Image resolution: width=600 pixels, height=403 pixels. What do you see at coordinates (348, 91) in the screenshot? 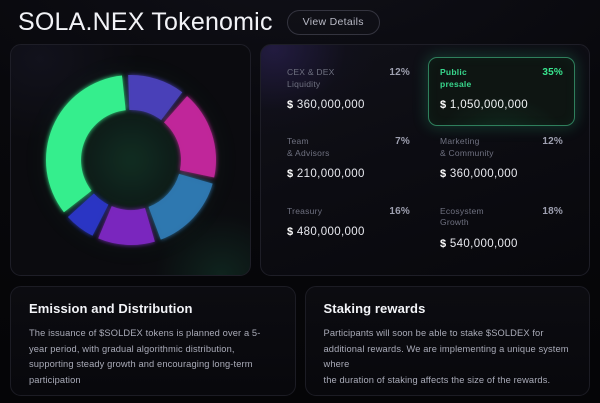
I see `stat-cex-dex-liquidity: CEX & DEX Liquidity 12% $360,000,000` at bounding box center [348, 91].